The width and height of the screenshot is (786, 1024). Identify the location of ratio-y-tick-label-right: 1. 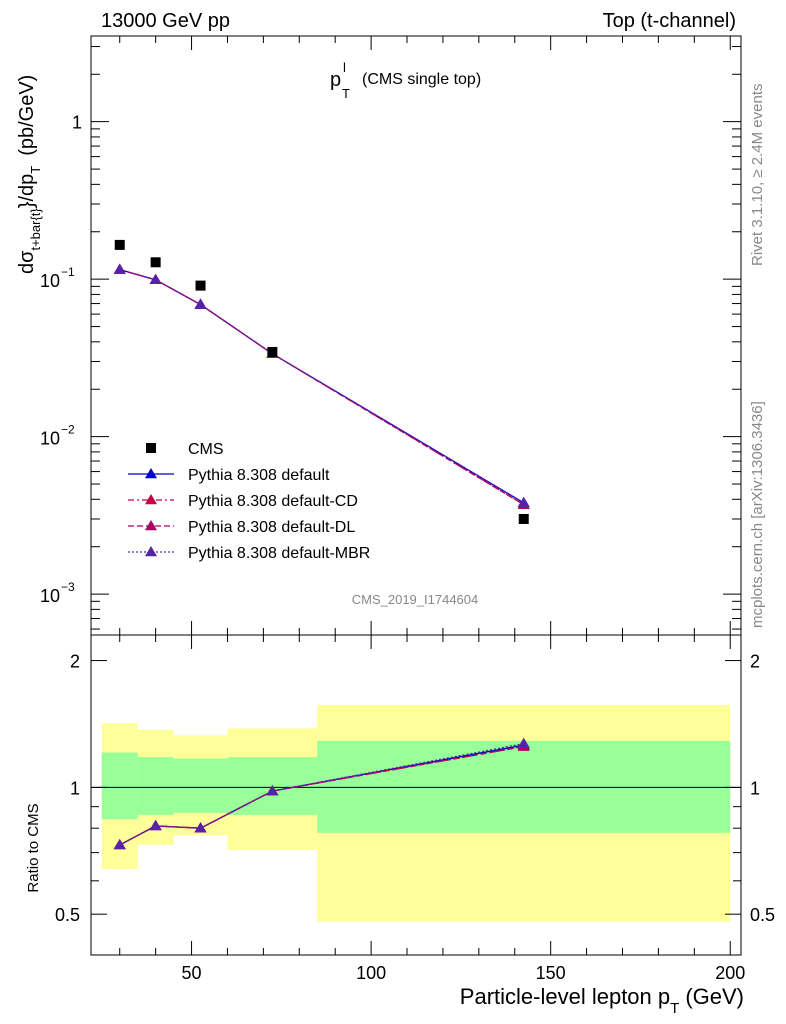
(755, 788).